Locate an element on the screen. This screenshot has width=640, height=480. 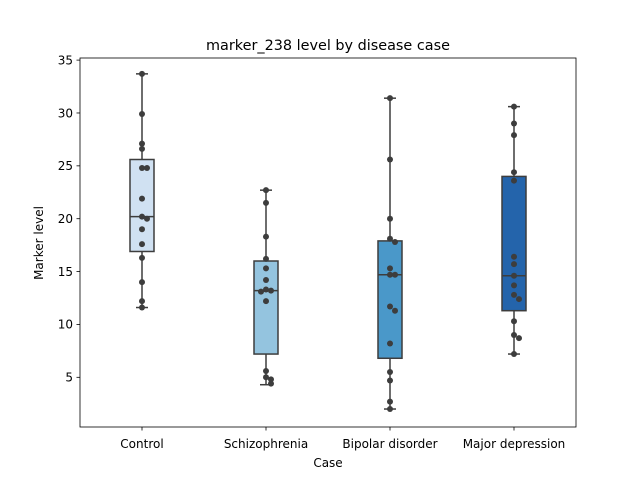
y-tick-label: 15 is located at coordinates (65, 272).